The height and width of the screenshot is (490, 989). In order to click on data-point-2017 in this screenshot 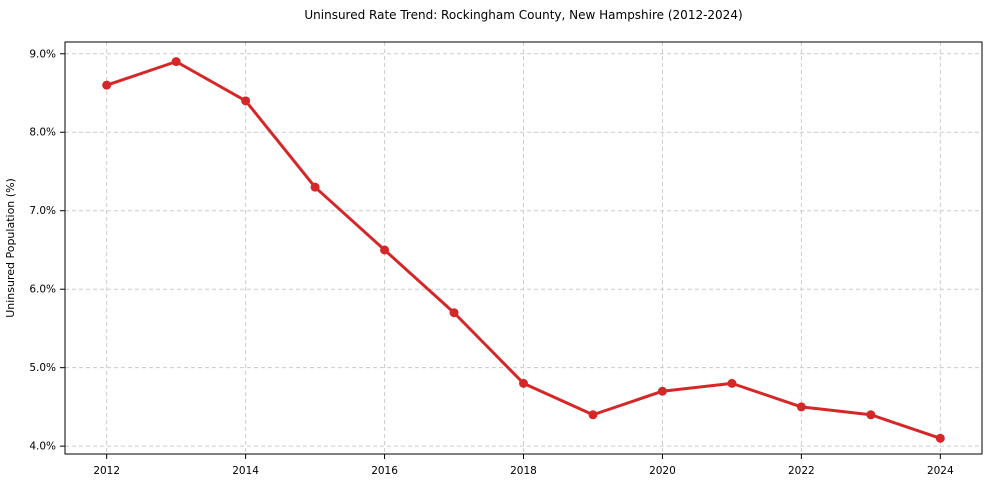, I will do `click(454, 313)`.